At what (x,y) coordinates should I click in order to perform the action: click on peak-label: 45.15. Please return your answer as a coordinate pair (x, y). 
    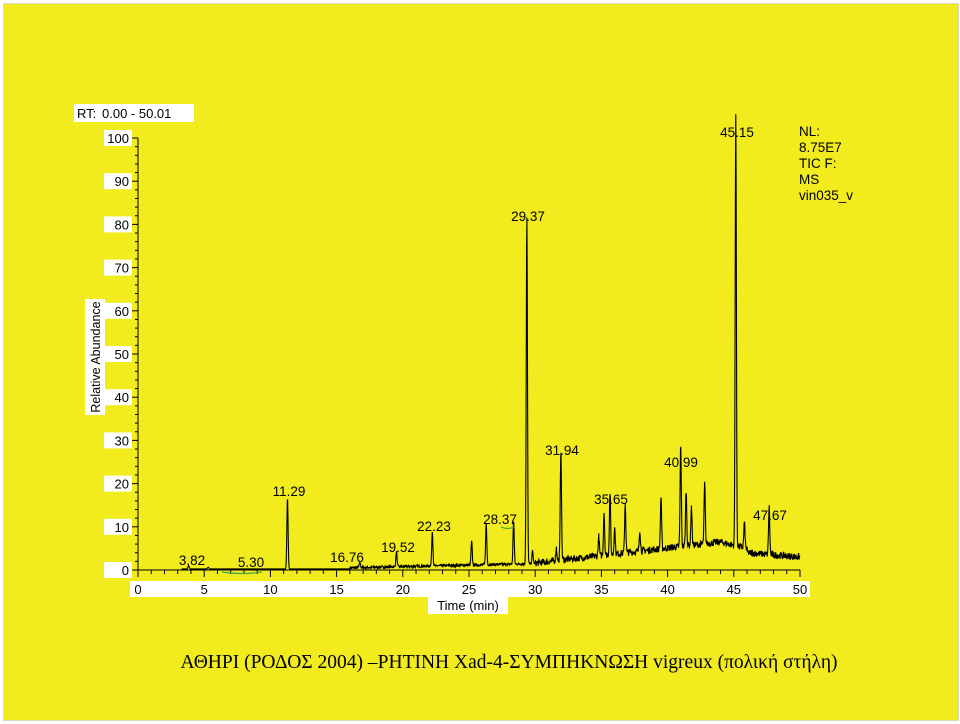
    Looking at the image, I should click on (737, 132).